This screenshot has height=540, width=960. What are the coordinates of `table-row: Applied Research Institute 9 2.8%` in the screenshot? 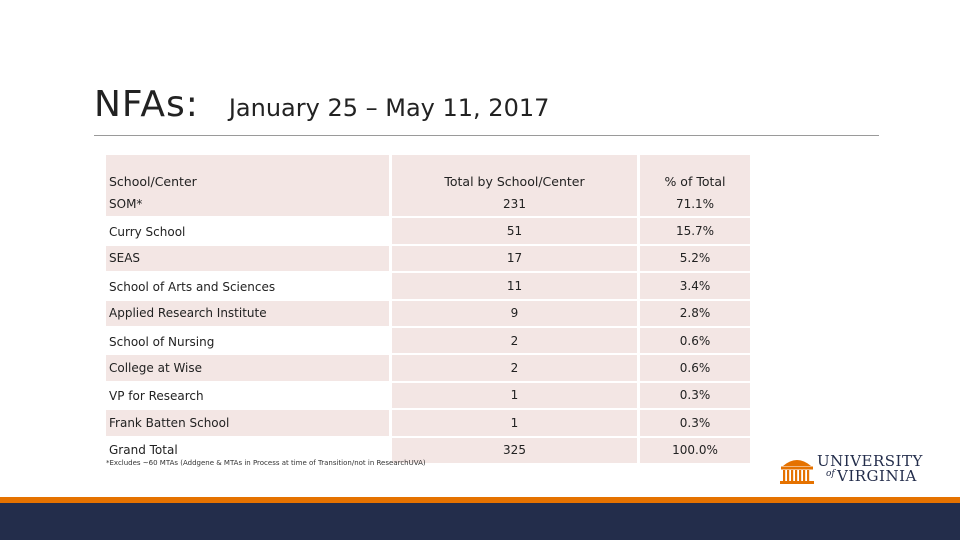 It's located at (428, 314).